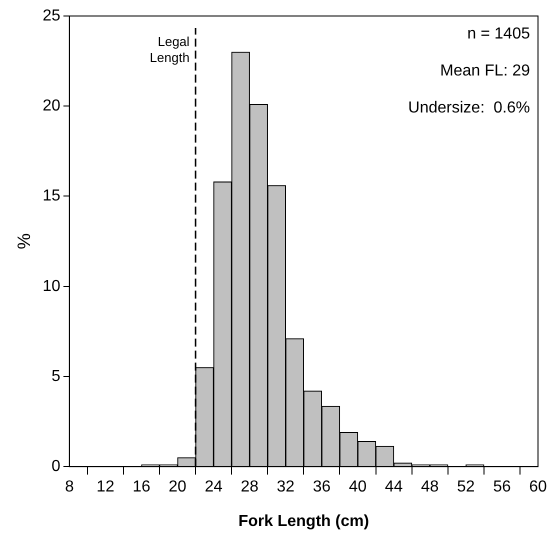  What do you see at coordinates (498, 33) in the screenshot?
I see `annotation: n = 1405` at bounding box center [498, 33].